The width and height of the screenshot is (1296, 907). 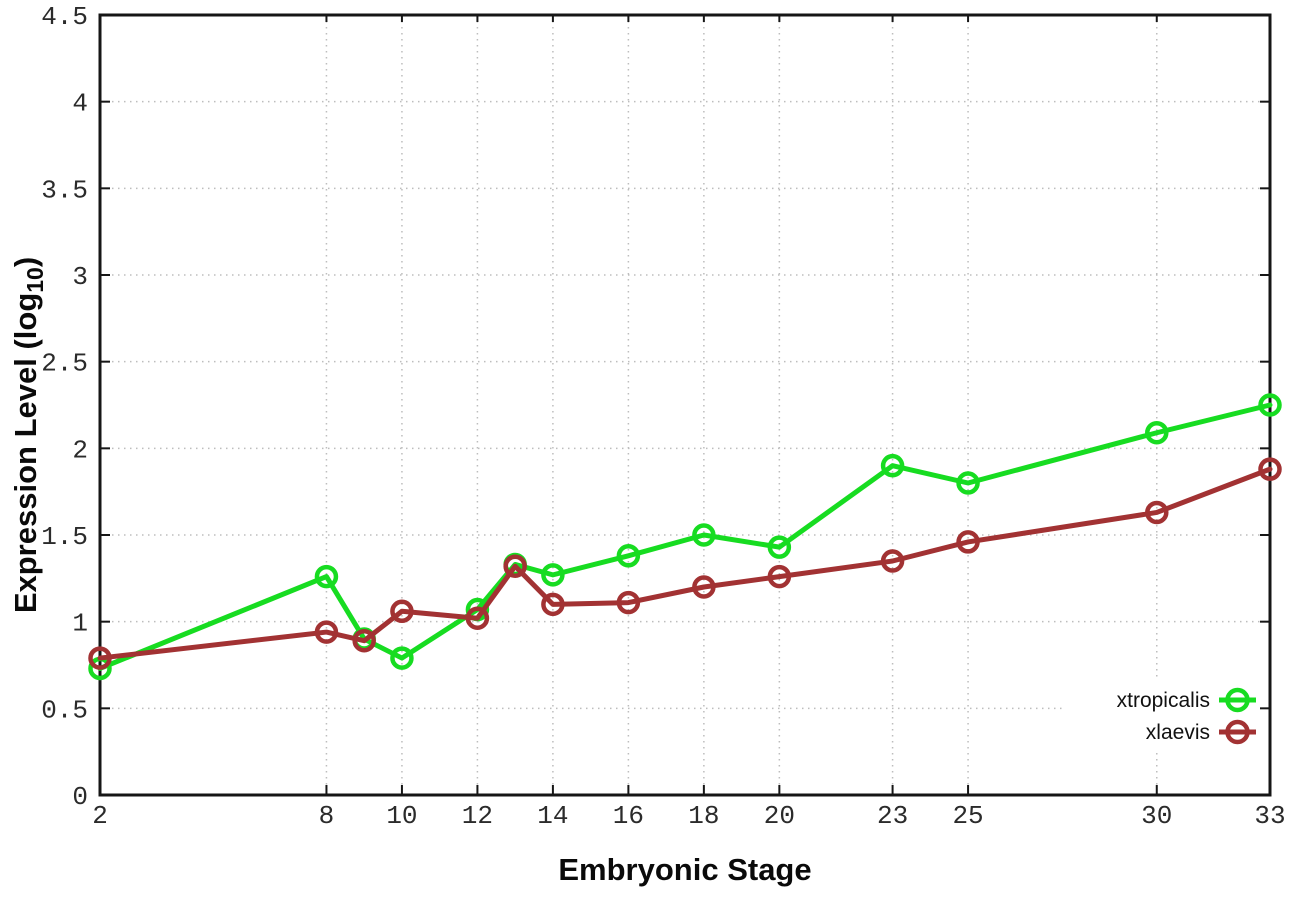 What do you see at coordinates (64, 364) in the screenshot?
I see `y-tick-label: 2.5` at bounding box center [64, 364].